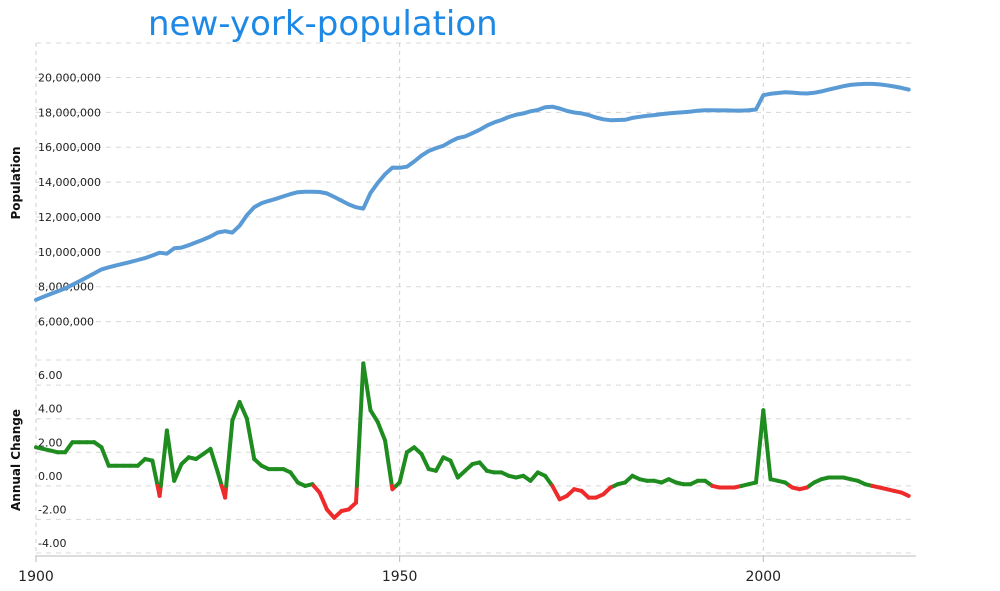 This screenshot has height=591, width=1000. What do you see at coordinates (16, 182) in the screenshot?
I see `population-y-axis-label: Population` at bounding box center [16, 182].